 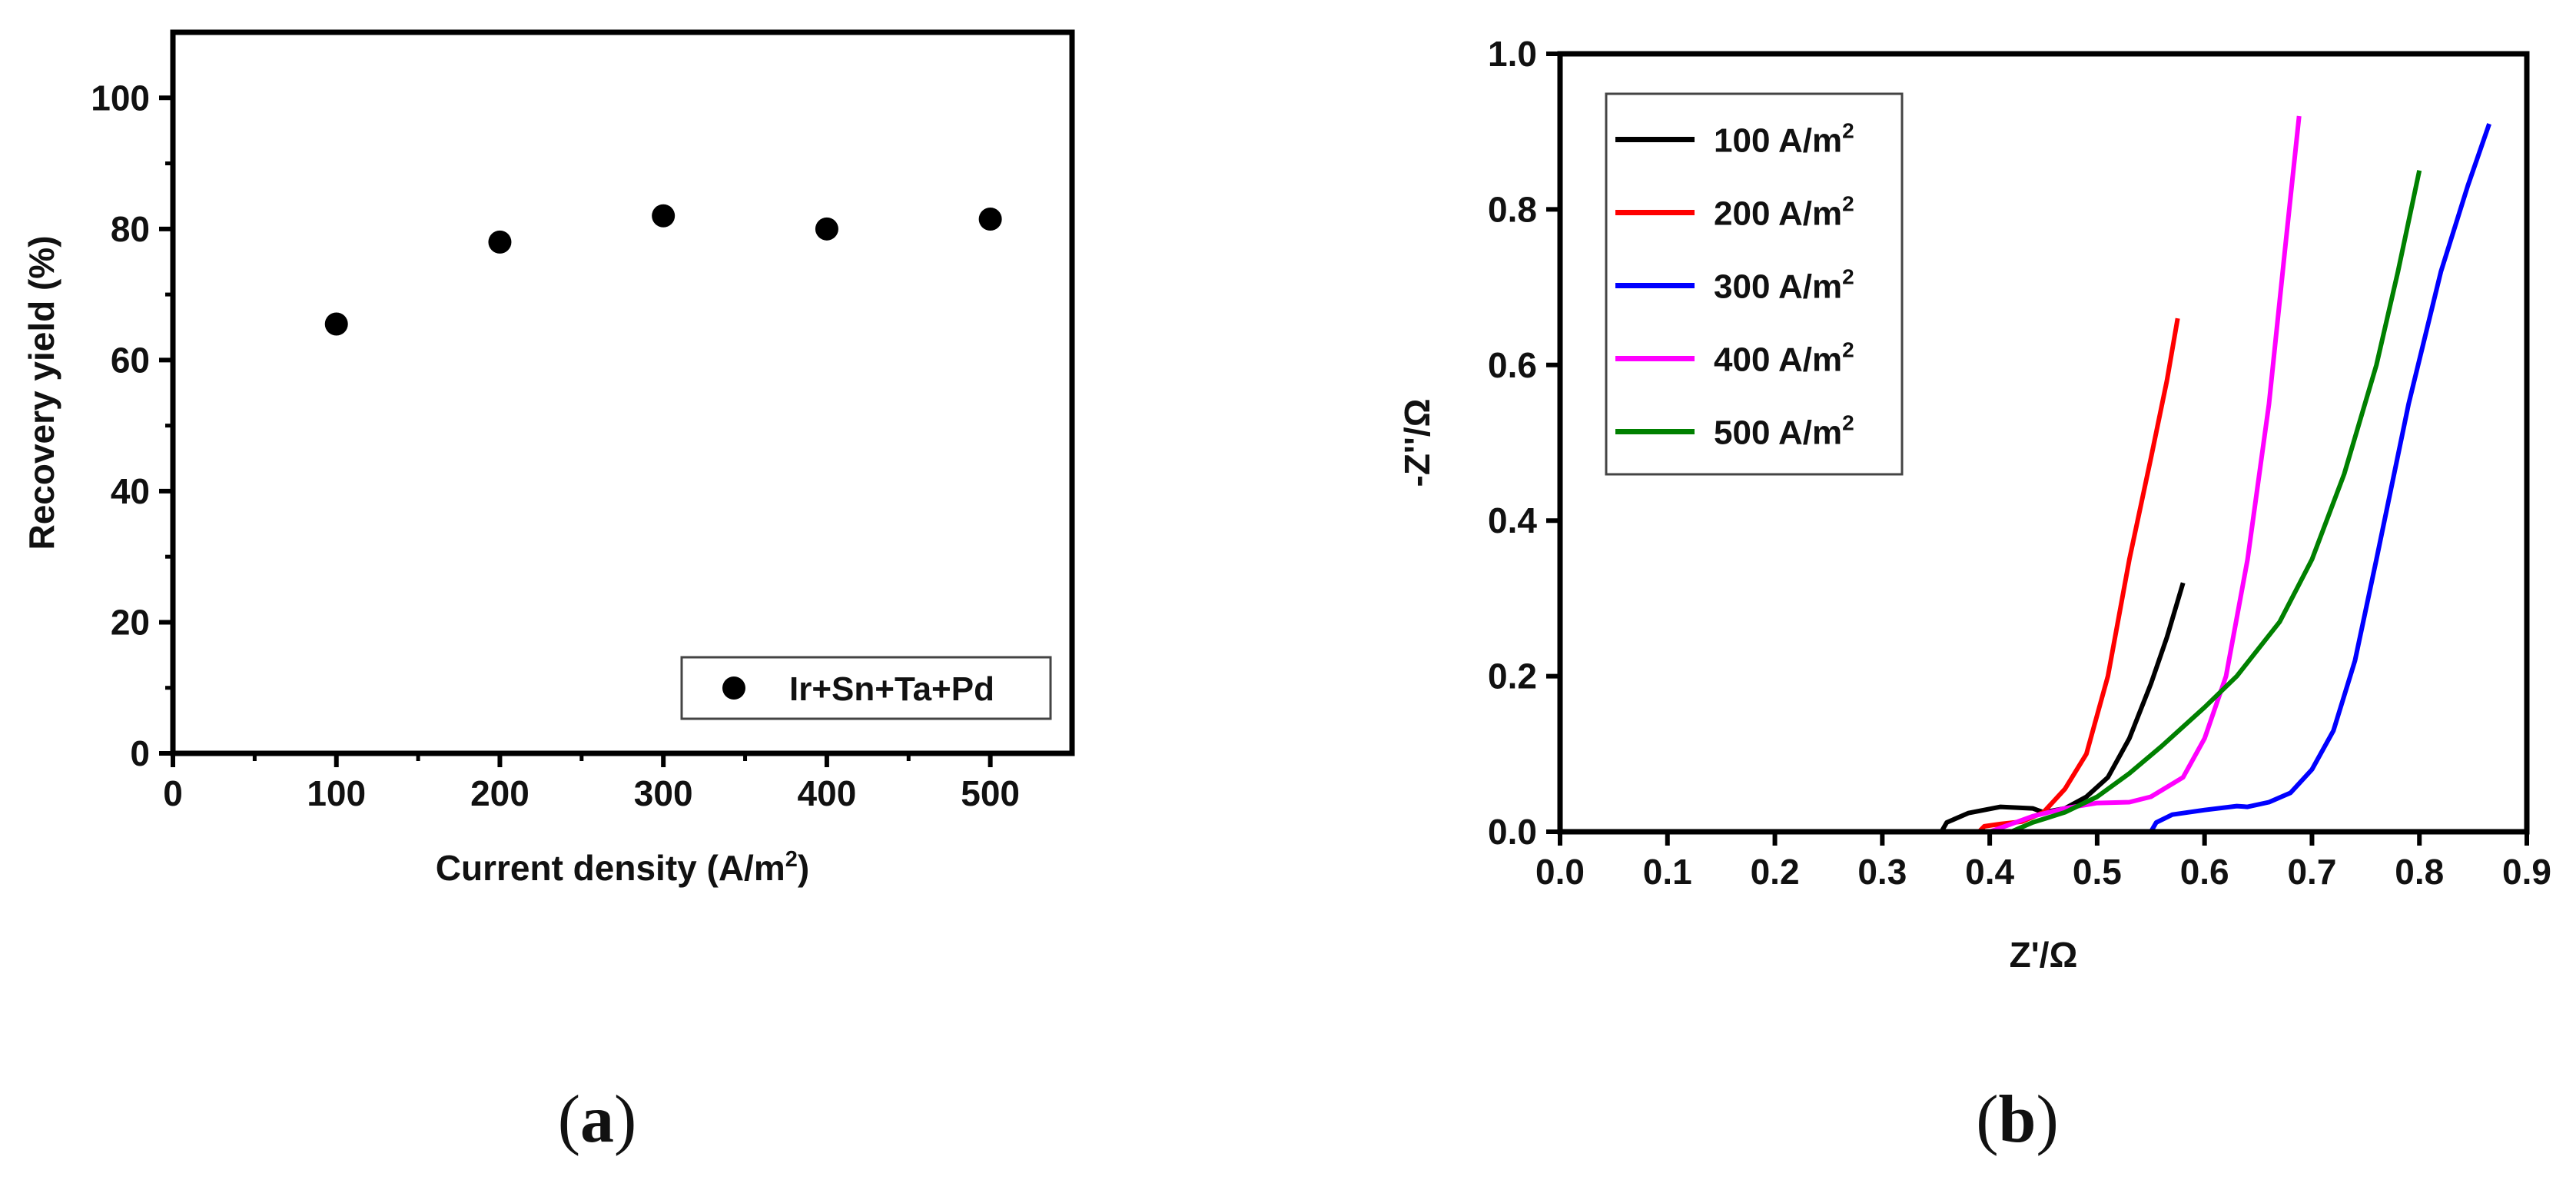 What do you see at coordinates (1775, 872) in the screenshot?
I see `x-tick-label: 0.2` at bounding box center [1775, 872].